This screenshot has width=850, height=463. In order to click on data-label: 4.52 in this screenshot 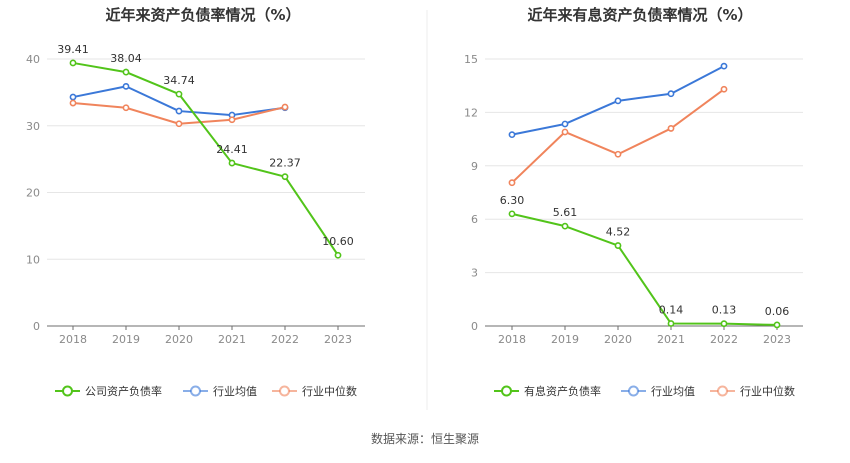, I will do `click(618, 232)`.